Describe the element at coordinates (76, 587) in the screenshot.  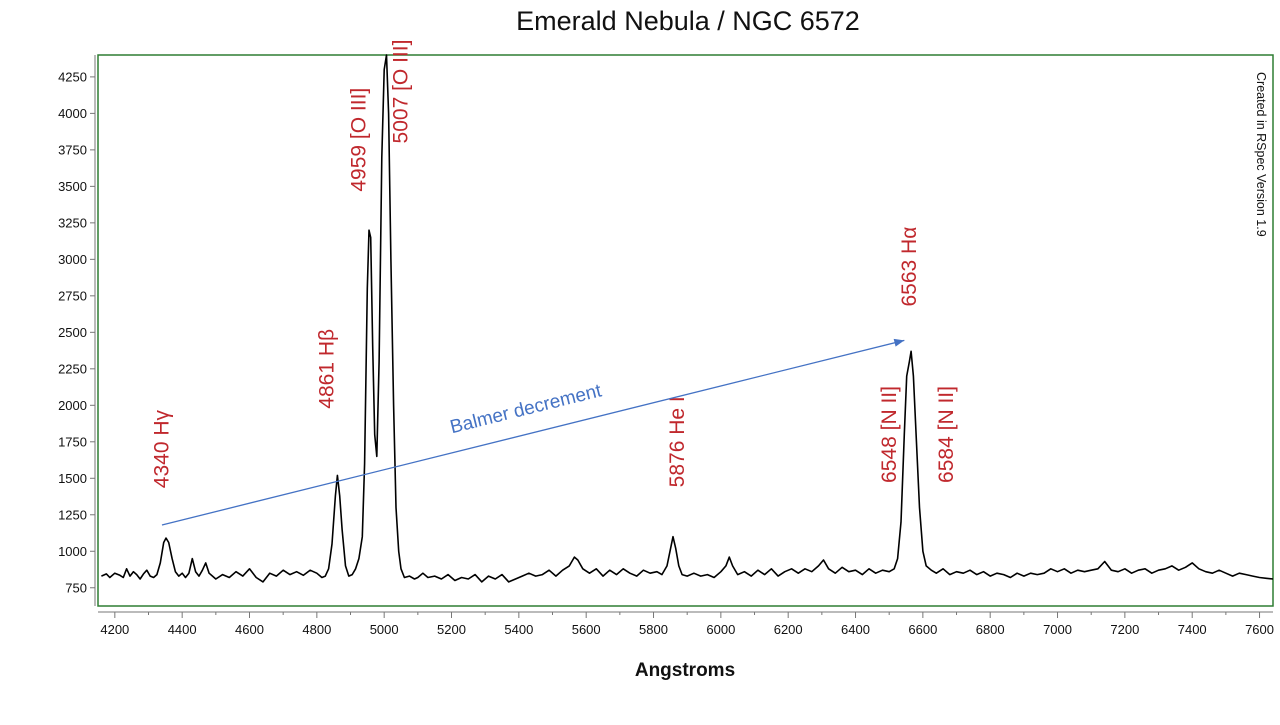
I see `y-tick-label: 750` at that location.